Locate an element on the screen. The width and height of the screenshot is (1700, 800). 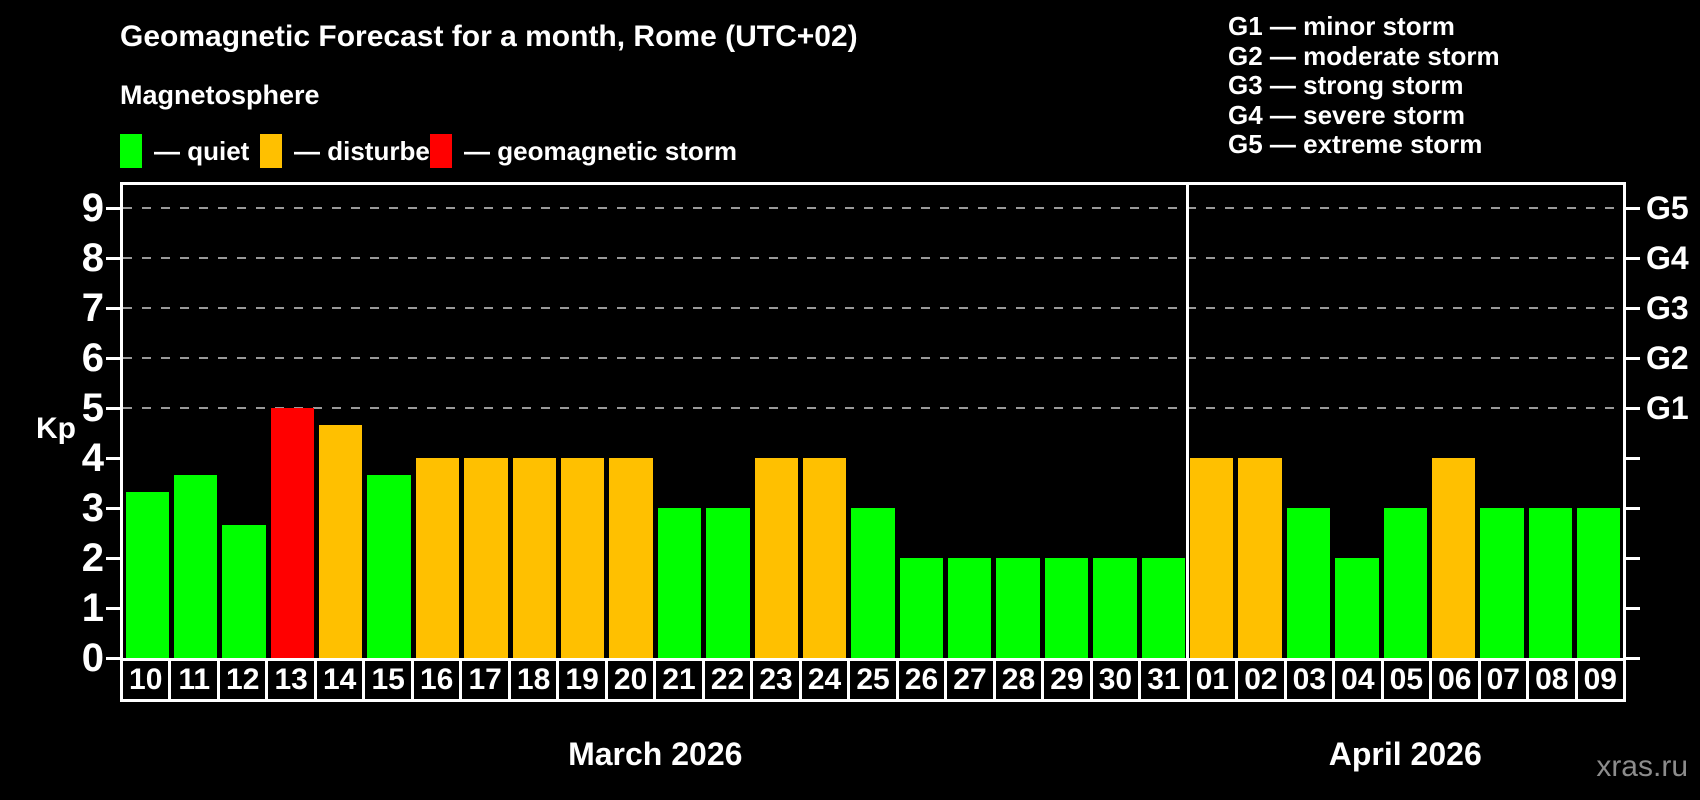
day-label-cell: 03 is located at coordinates (1309, 680).